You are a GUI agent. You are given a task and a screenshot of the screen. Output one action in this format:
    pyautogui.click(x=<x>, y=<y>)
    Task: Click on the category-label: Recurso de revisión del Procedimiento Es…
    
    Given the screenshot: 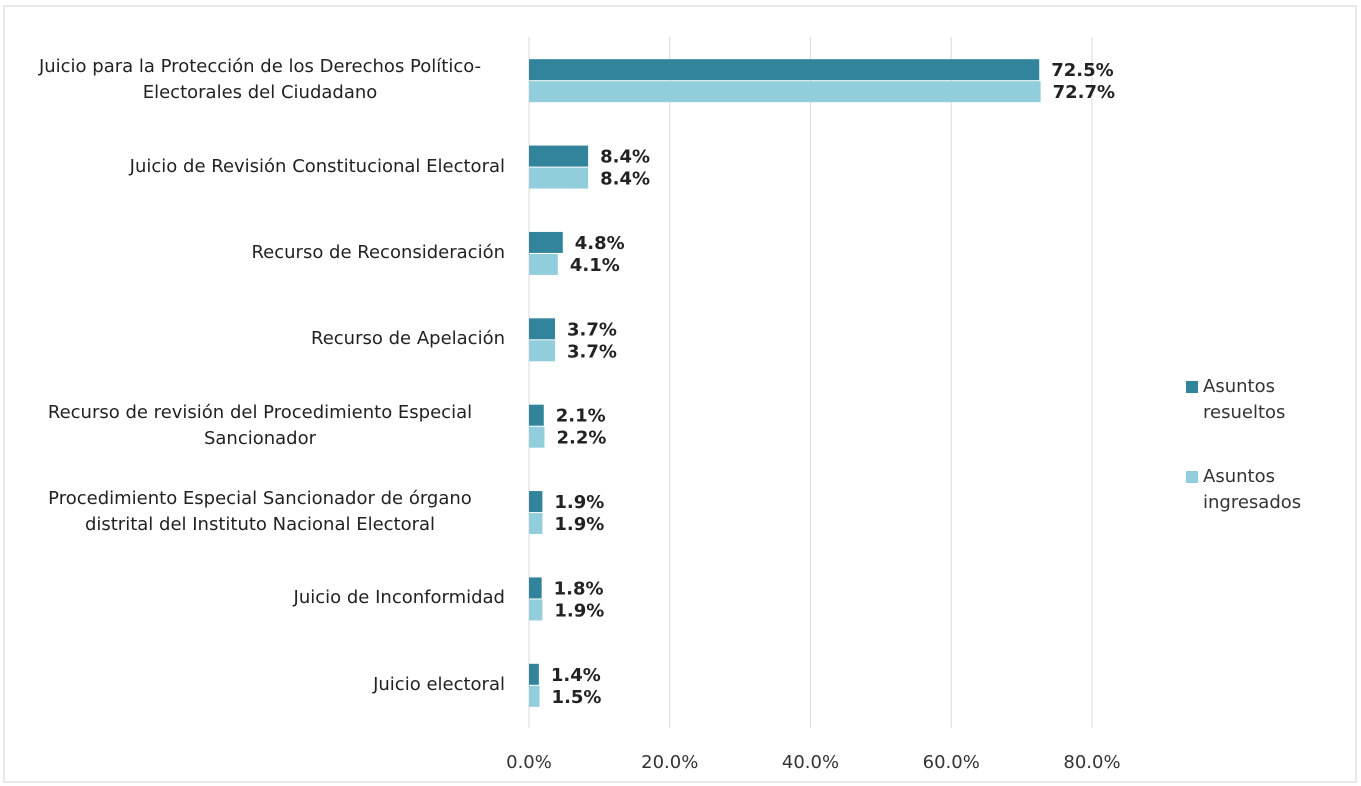 What is the action you would take?
    pyautogui.click(x=260, y=425)
    